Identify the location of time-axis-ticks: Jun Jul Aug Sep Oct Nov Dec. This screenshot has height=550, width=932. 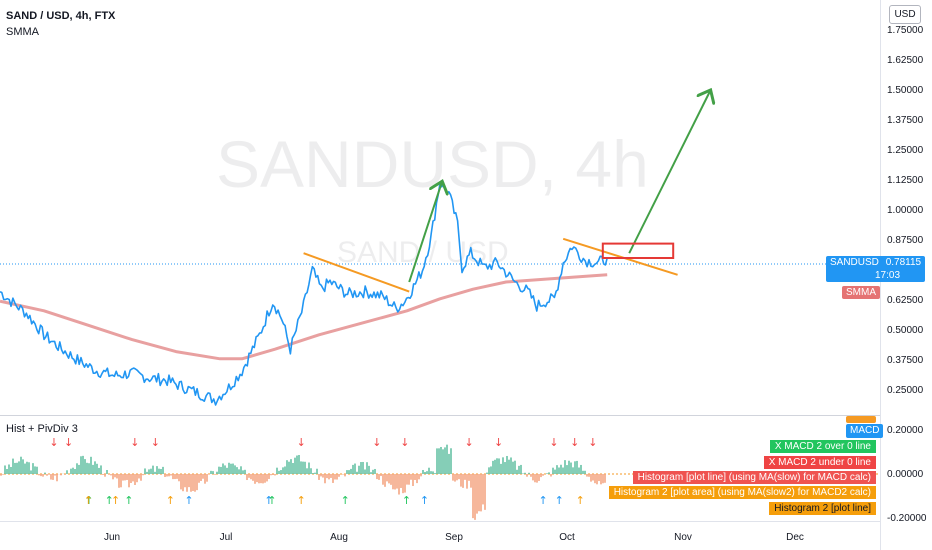
(454, 537).